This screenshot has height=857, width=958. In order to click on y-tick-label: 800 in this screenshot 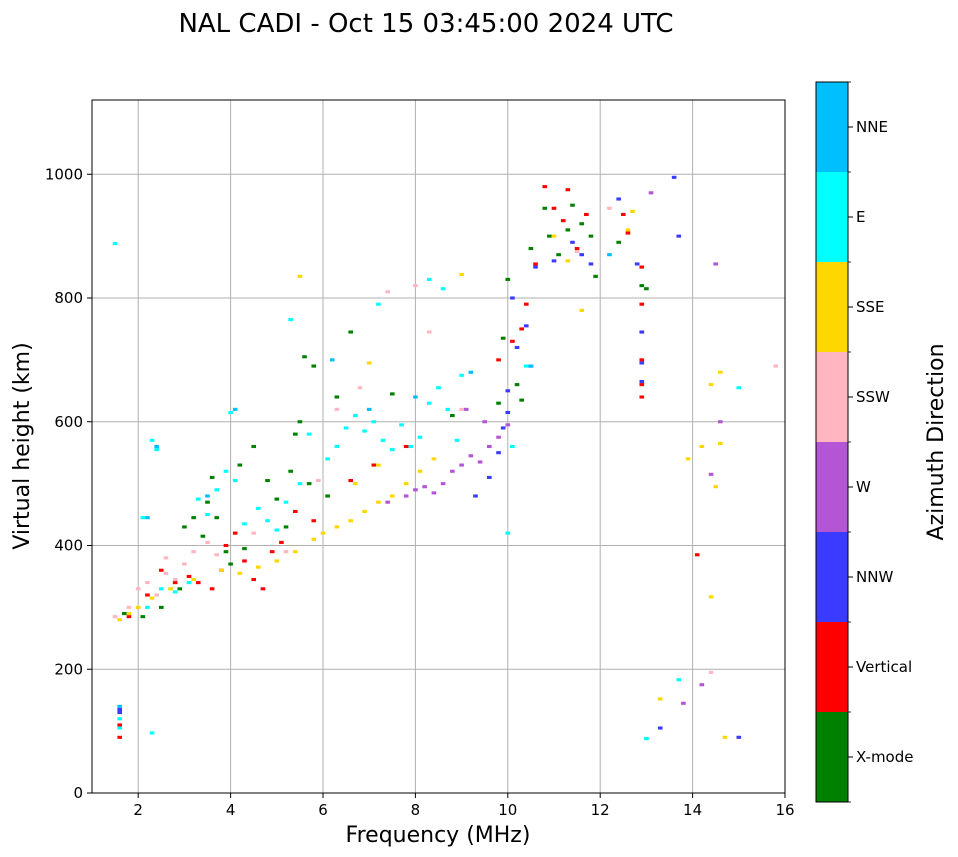, I will do `click(68, 298)`.